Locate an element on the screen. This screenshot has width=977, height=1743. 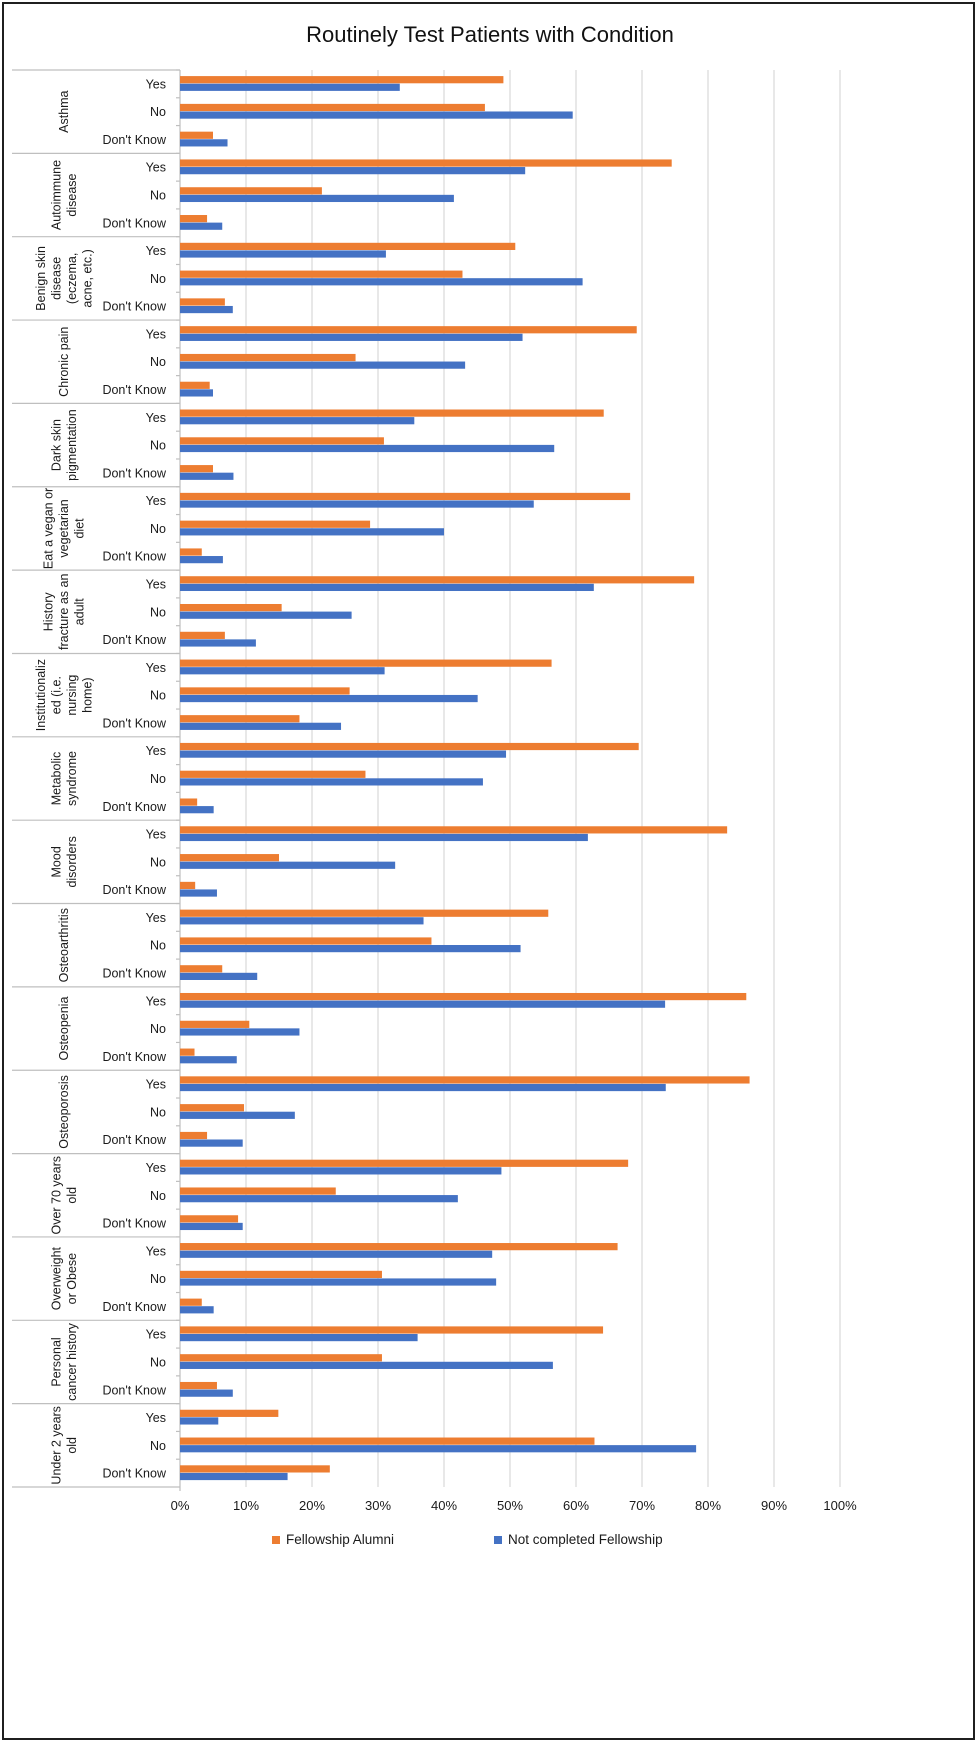
group-label: Asthma is located at coordinates (64, 111).